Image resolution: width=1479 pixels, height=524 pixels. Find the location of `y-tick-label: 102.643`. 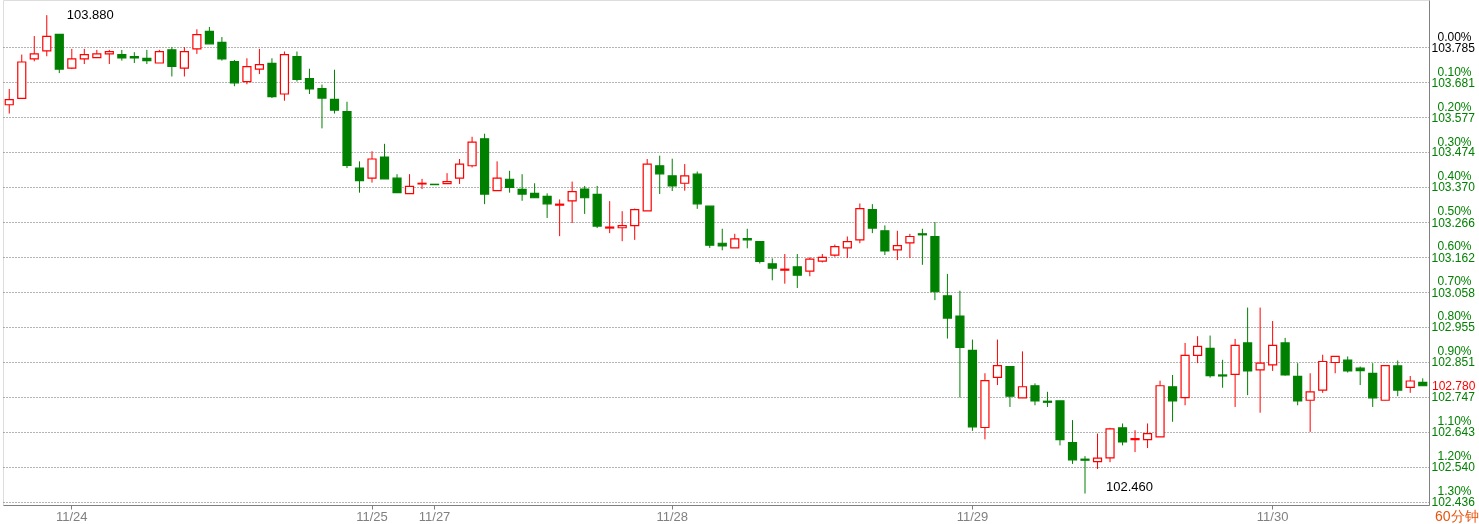

y-tick-label: 102.643 is located at coordinates (1453, 432).